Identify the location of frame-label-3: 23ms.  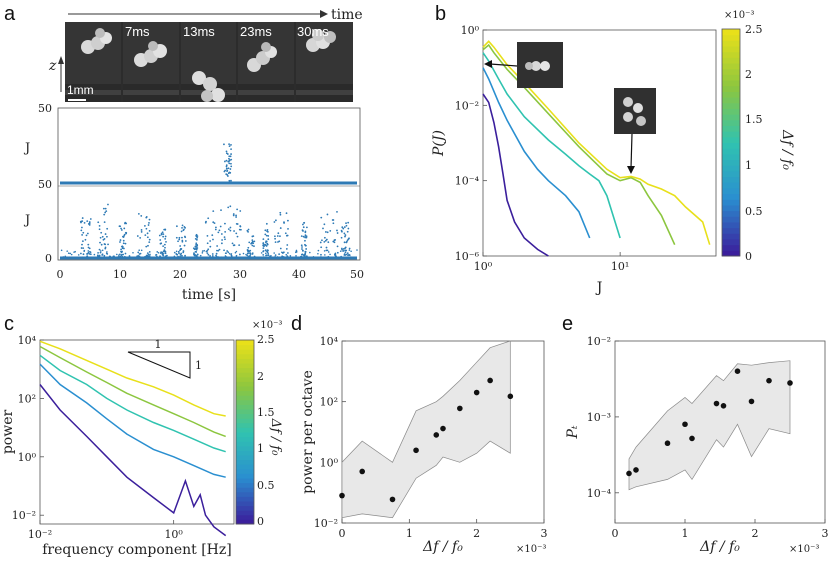
(256, 31).